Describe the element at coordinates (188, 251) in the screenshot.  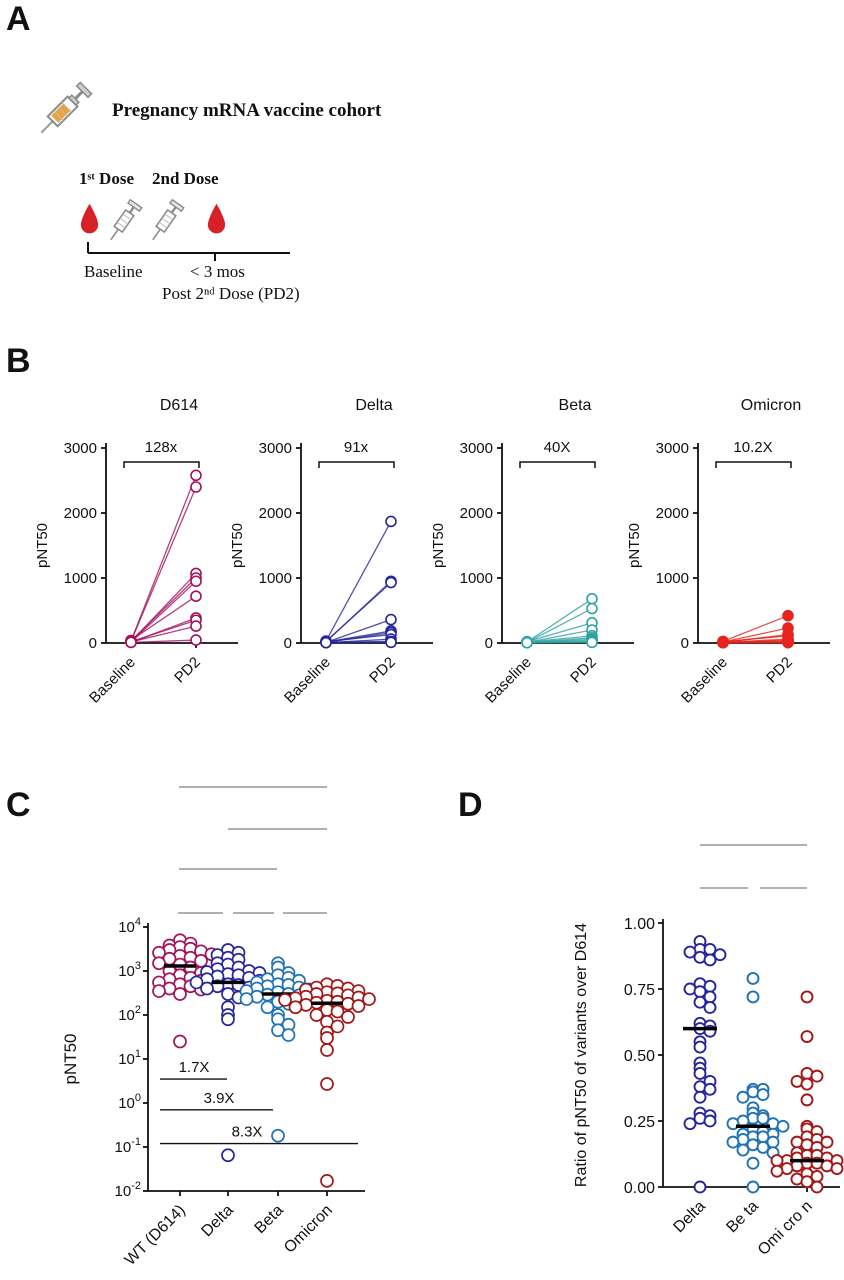
I see `timeline` at that location.